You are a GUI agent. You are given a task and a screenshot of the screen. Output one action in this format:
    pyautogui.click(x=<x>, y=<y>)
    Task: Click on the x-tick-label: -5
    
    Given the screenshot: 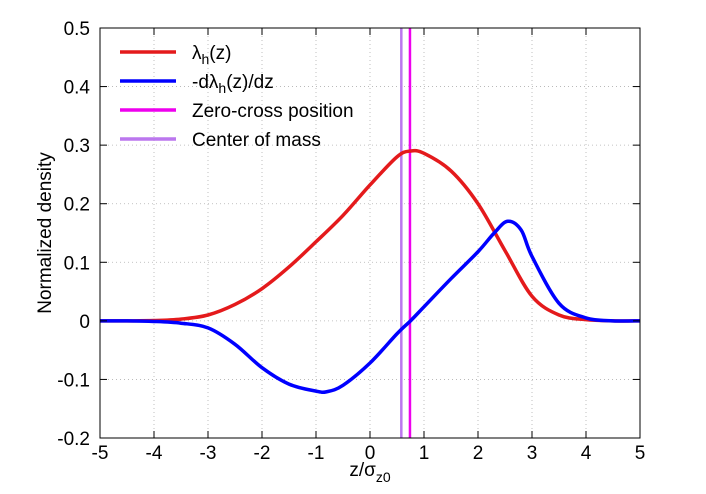 What is the action you would take?
    pyautogui.click(x=100, y=453)
    